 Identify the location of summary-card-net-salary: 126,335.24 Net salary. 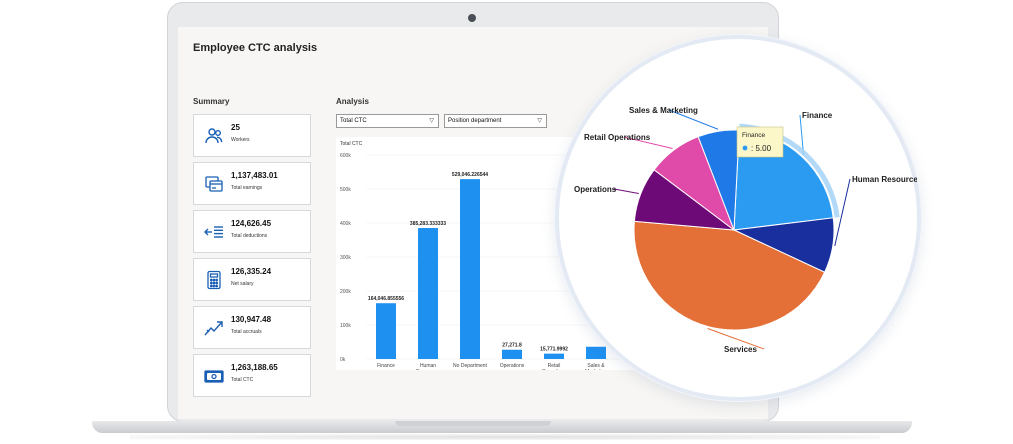
(252, 279).